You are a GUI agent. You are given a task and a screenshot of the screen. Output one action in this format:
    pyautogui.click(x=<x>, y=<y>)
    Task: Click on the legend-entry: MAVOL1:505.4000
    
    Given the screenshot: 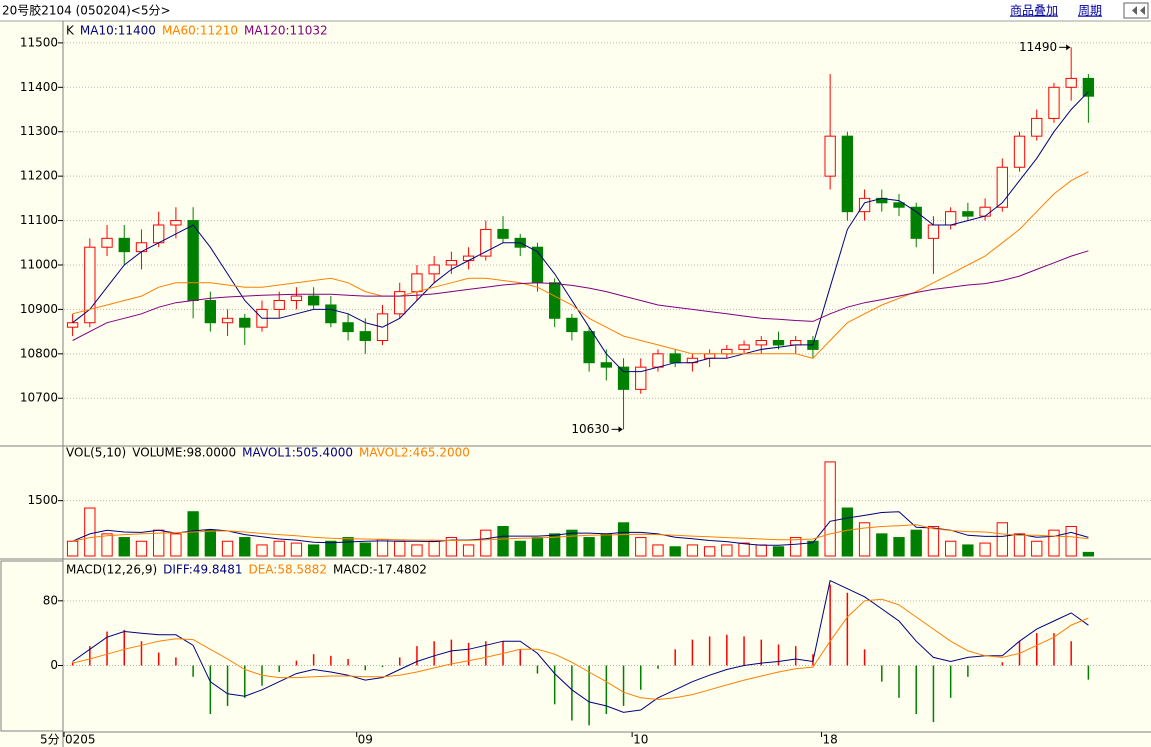 What is the action you would take?
    pyautogui.click(x=297, y=453)
    